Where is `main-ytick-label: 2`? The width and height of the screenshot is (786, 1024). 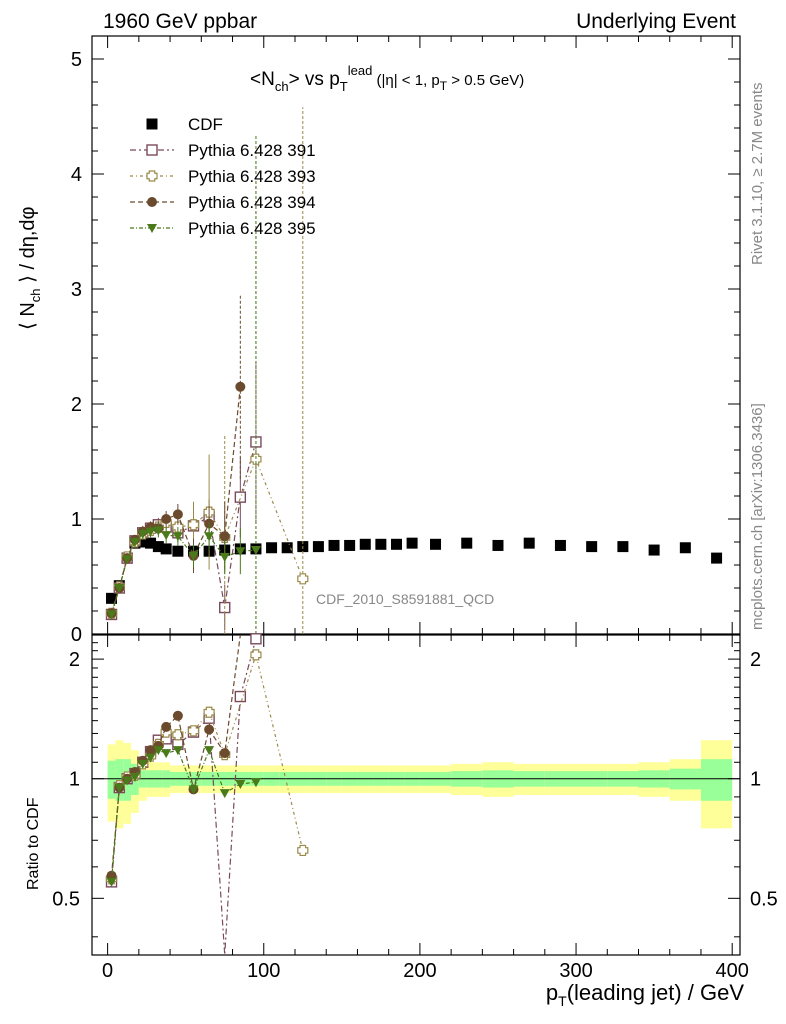
main-ytick-label: 2 is located at coordinates (76, 405).